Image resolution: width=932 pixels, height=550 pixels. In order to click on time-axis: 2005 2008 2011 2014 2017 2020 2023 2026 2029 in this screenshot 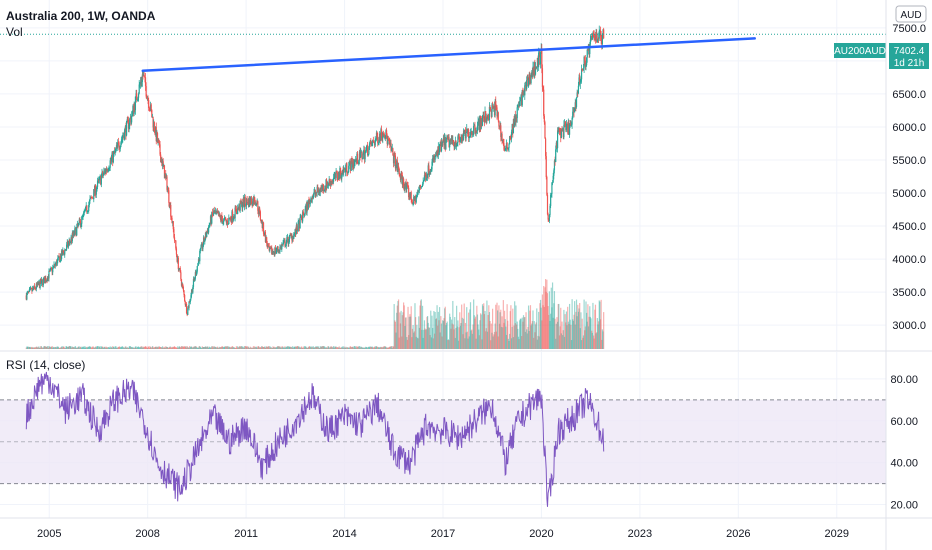, I will do `click(443, 534)`.